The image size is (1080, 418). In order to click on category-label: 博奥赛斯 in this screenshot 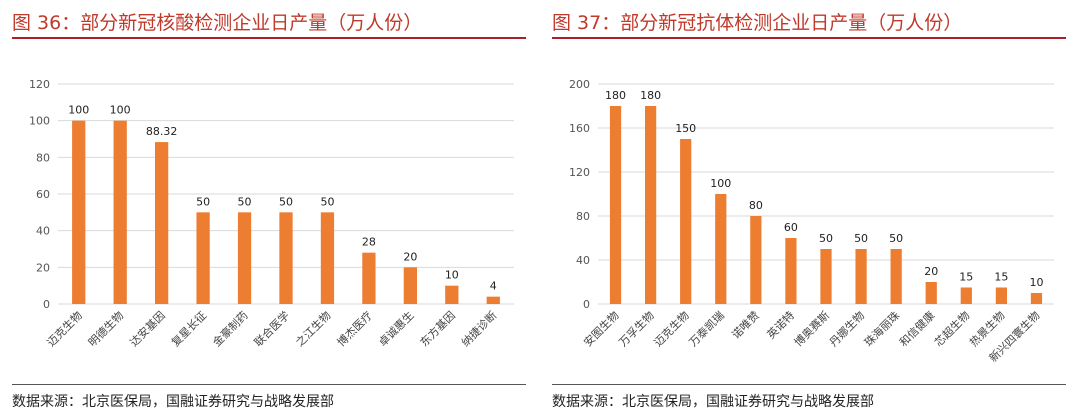, I will do `click(811, 328)`.